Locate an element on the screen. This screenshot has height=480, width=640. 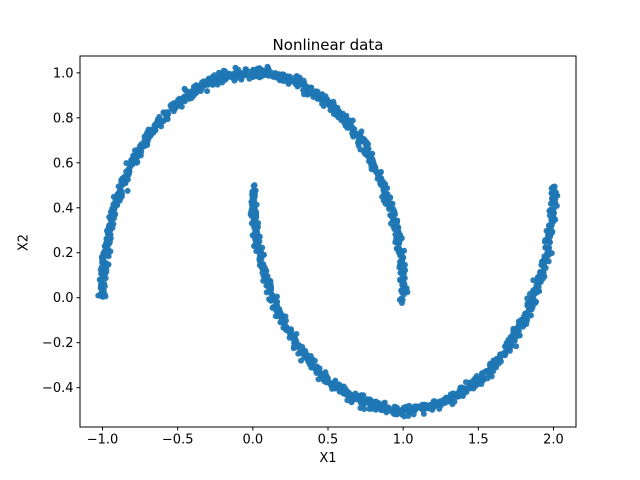
y-tick-label: 0.0 is located at coordinates (63, 298).